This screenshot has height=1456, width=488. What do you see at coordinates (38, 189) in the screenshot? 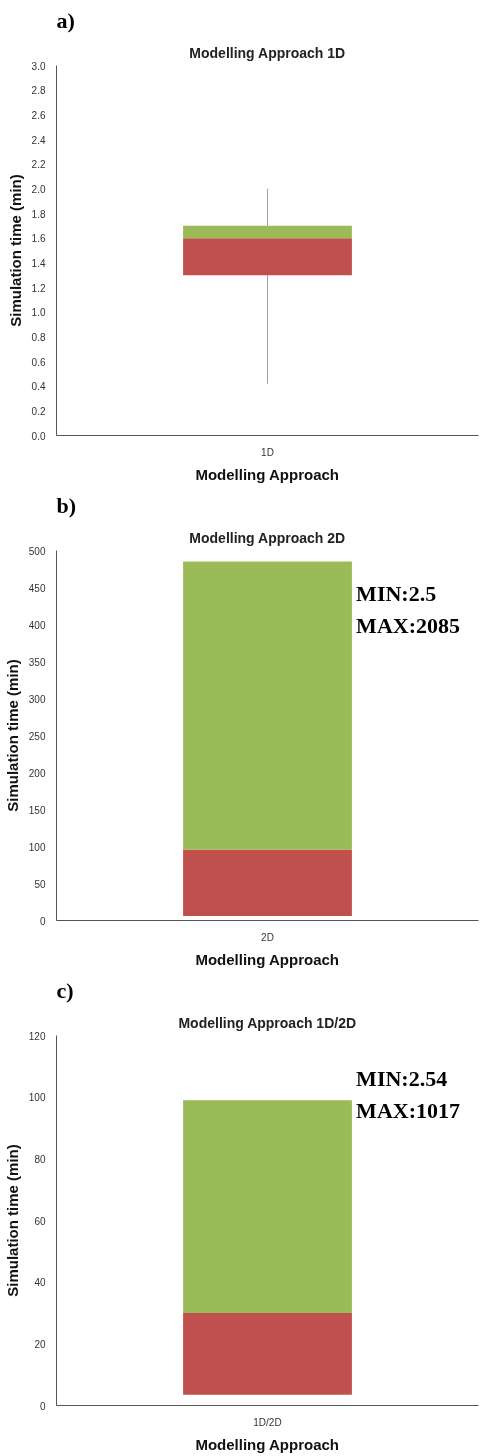
I see `y-tick-label: 2.0` at bounding box center [38, 189].